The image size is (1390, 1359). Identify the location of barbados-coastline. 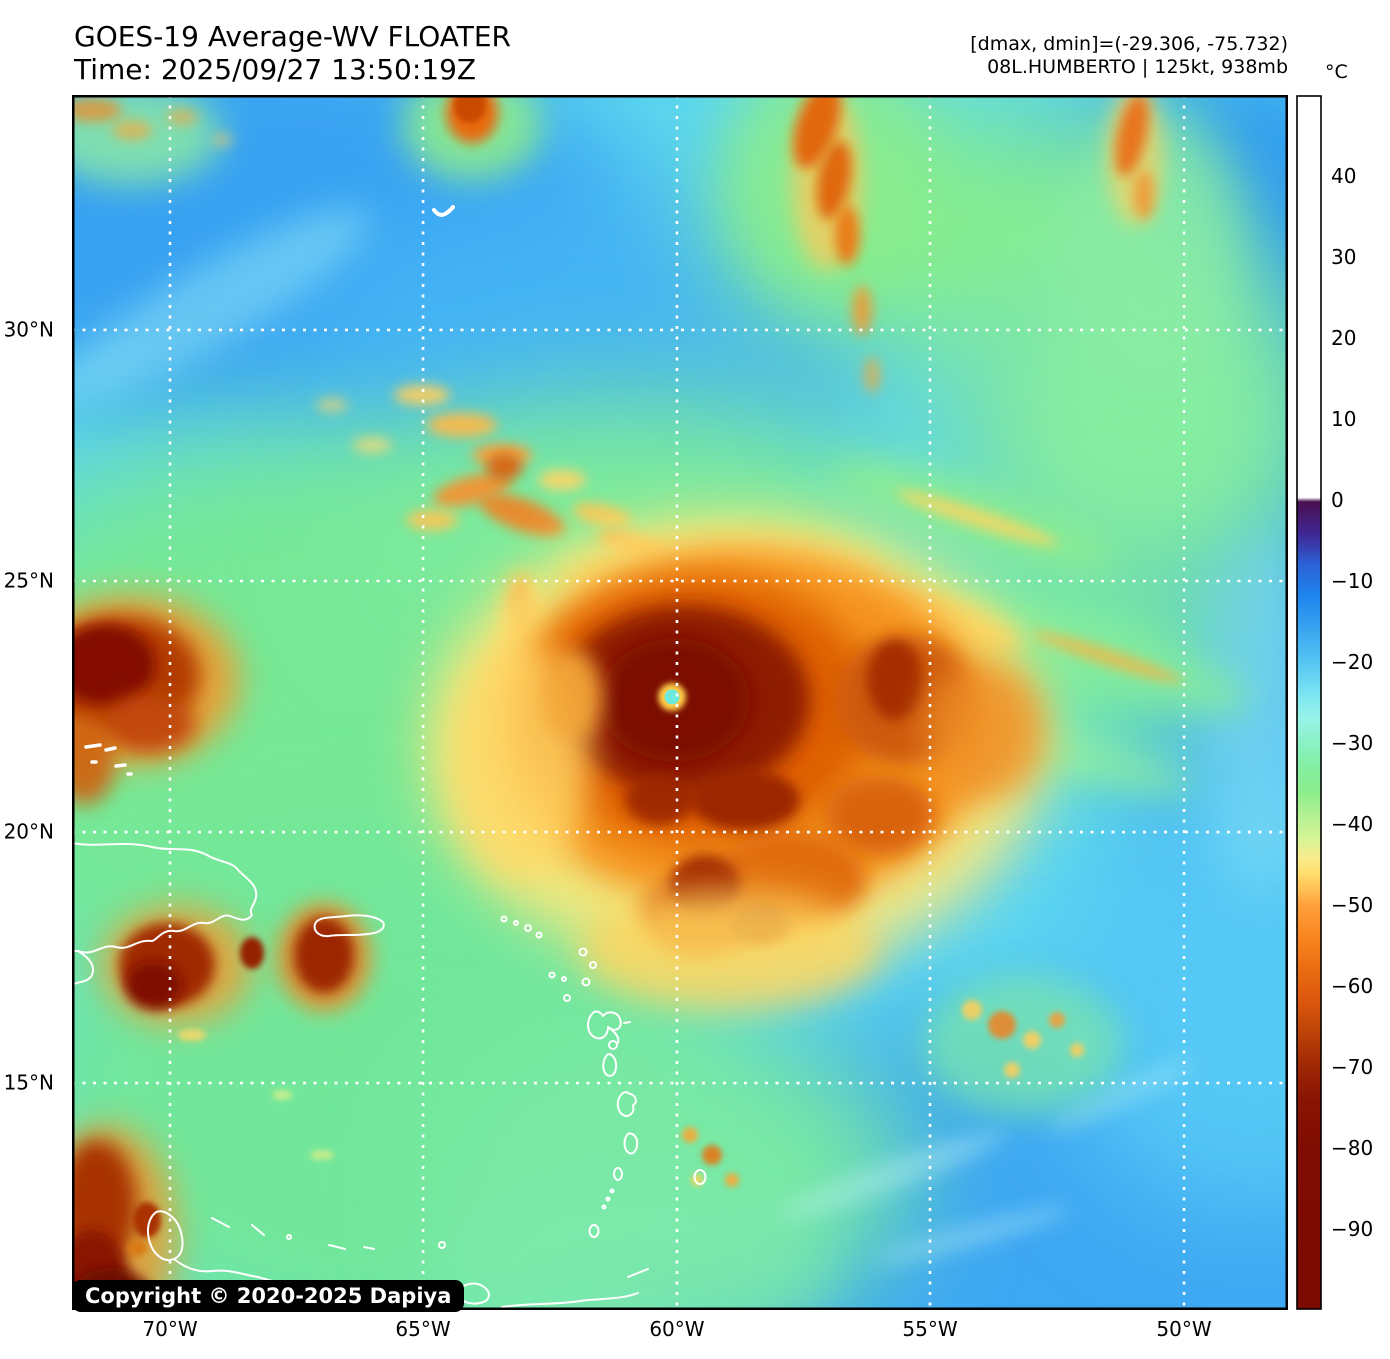
(700, 1177).